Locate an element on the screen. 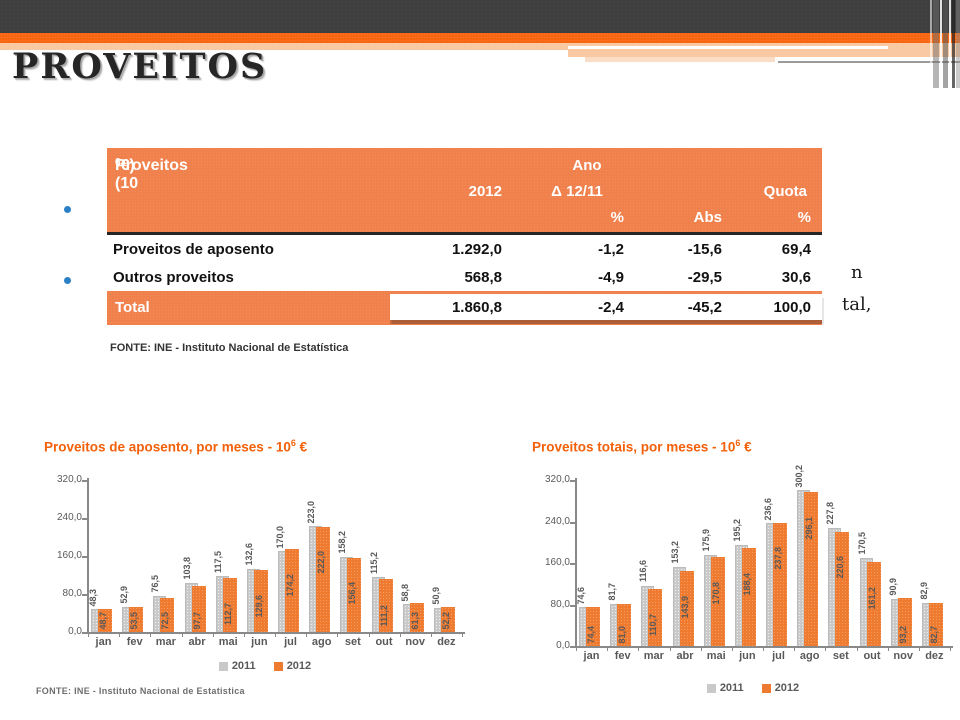 The image size is (960, 720). col-header-delta: Δ 12/11 is located at coordinates (577, 191).